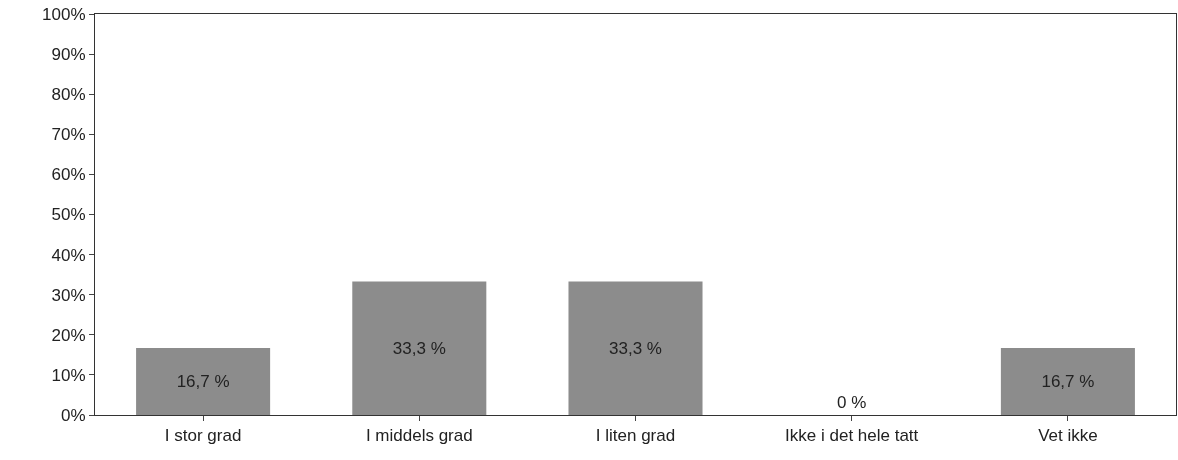 The width and height of the screenshot is (1178, 460). Describe the element at coordinates (68, 375) in the screenshot. I see `y-tick-label: 10%` at that location.